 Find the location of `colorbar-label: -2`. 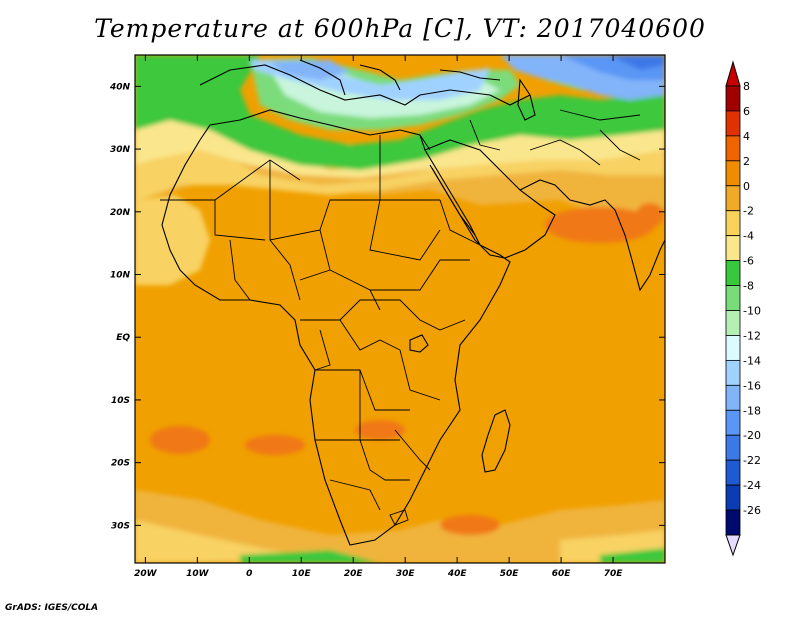

colorbar-label: -2 is located at coordinates (748, 211).